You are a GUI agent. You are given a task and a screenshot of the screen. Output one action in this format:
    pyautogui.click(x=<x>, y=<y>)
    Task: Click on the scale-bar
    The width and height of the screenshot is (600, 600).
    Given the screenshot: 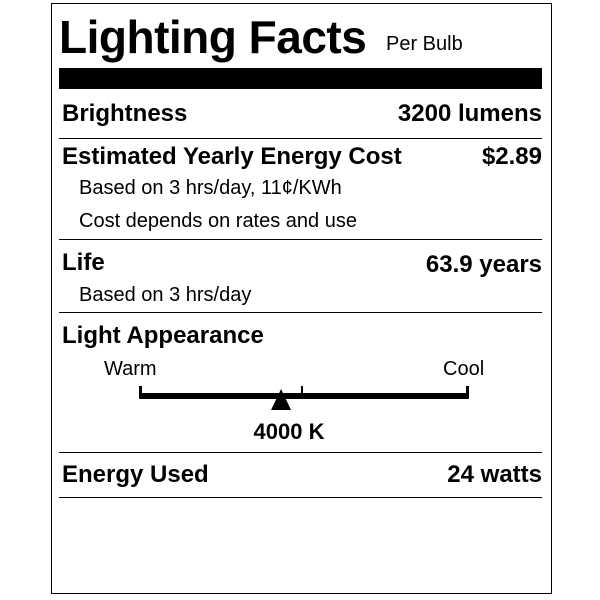 What is the action you would take?
    pyautogui.click(x=304, y=396)
    